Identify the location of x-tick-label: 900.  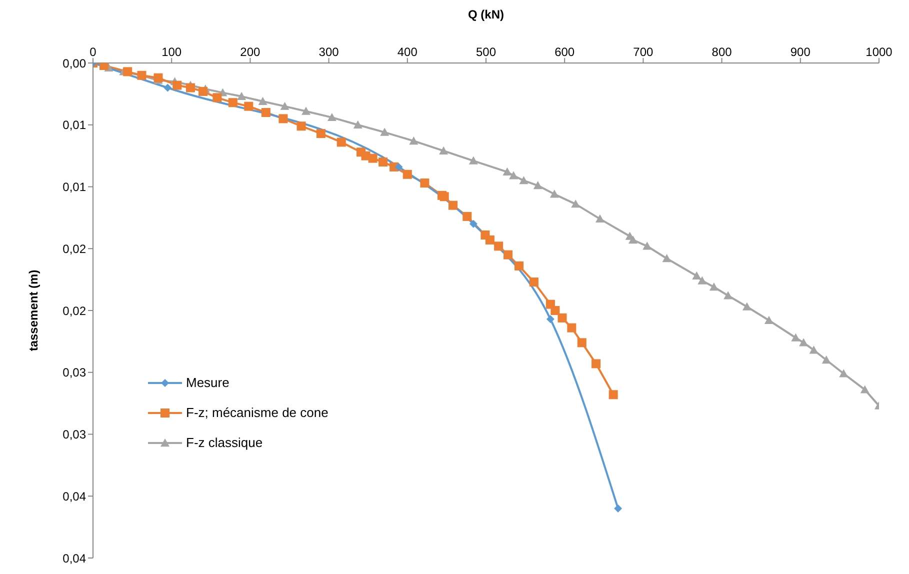
(800, 52).